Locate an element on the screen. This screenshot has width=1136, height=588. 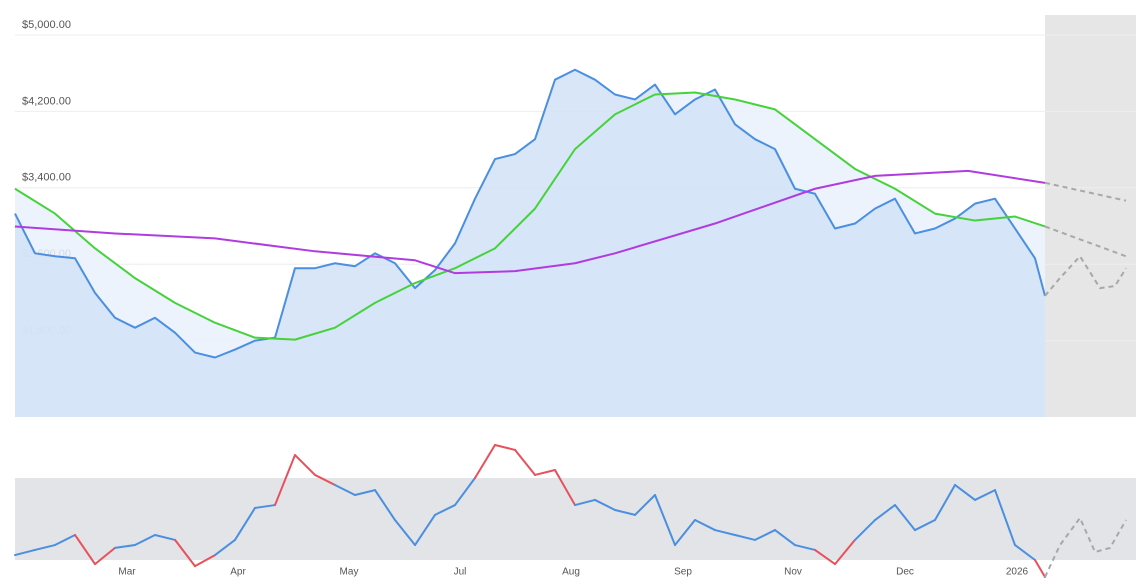
x-tick-label: Dec is located at coordinates (905, 572).